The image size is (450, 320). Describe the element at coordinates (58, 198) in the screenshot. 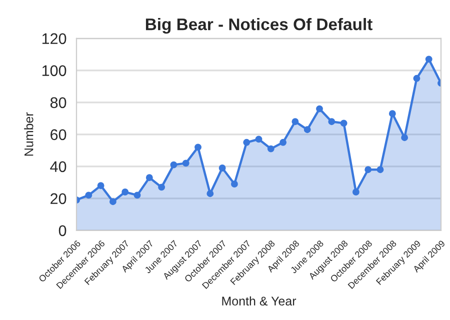

I see `y-tick-label: 20` at that location.